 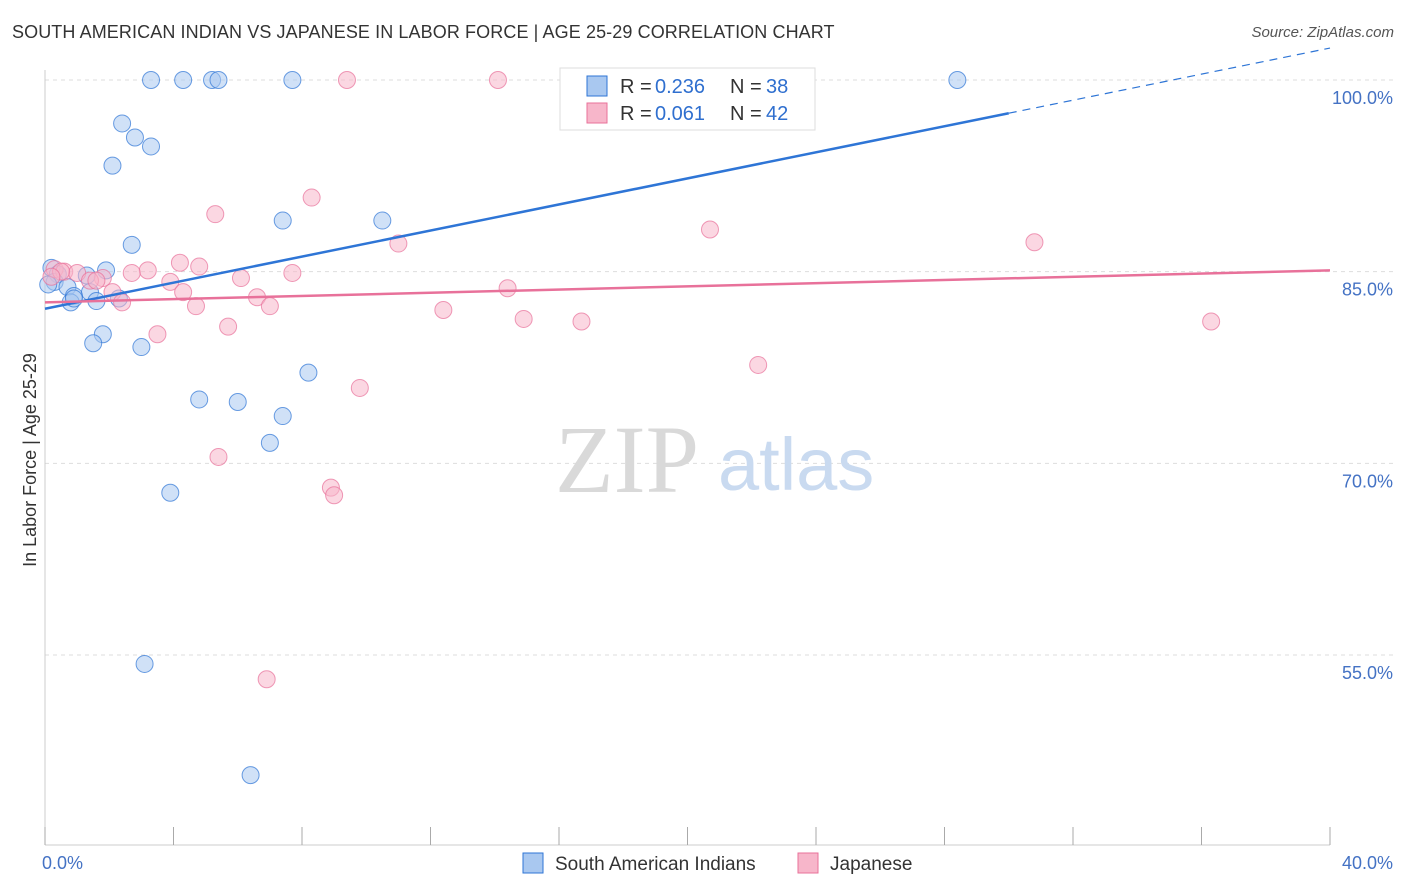 What do you see at coordinates (1367, 863) in the screenshot?
I see `x-tick-label: 40.0%` at bounding box center [1367, 863].